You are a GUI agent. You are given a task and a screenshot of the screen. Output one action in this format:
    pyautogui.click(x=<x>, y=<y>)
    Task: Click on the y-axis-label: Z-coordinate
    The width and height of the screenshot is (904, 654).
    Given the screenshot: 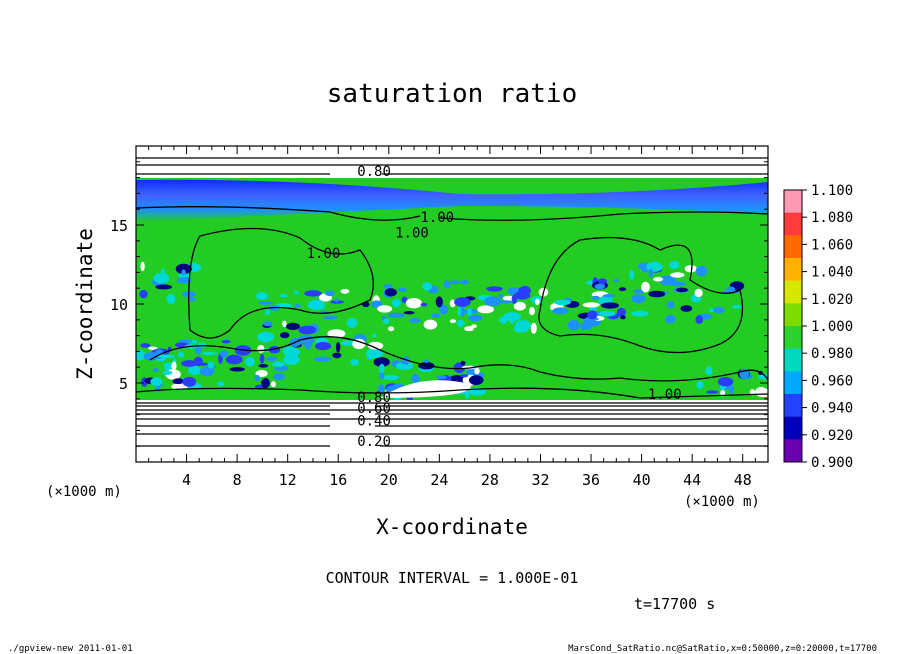 What is the action you would take?
    pyautogui.click(x=85, y=304)
    